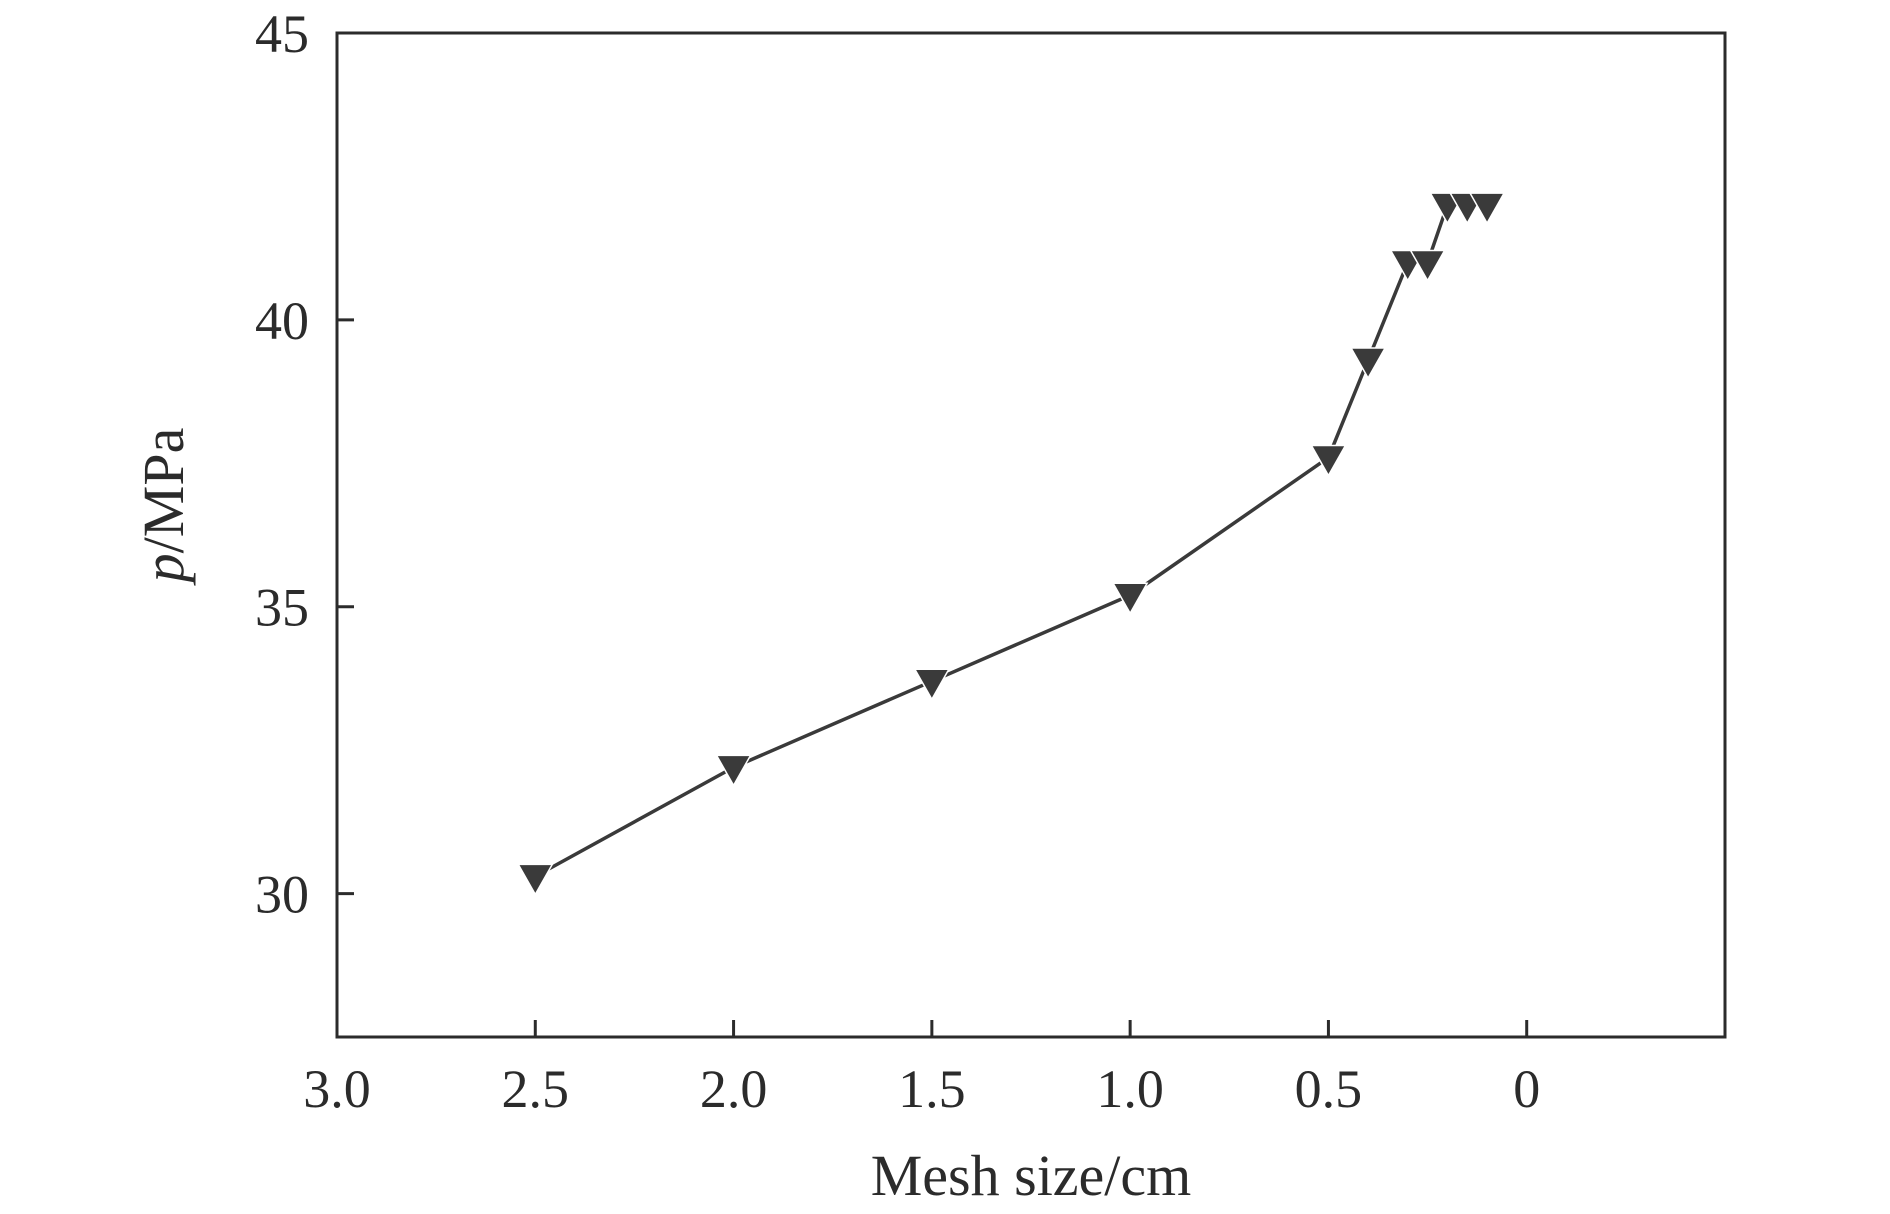 The image size is (1890, 1214). I want to click on x-tick-label: 0.5, so click(1329, 1089).